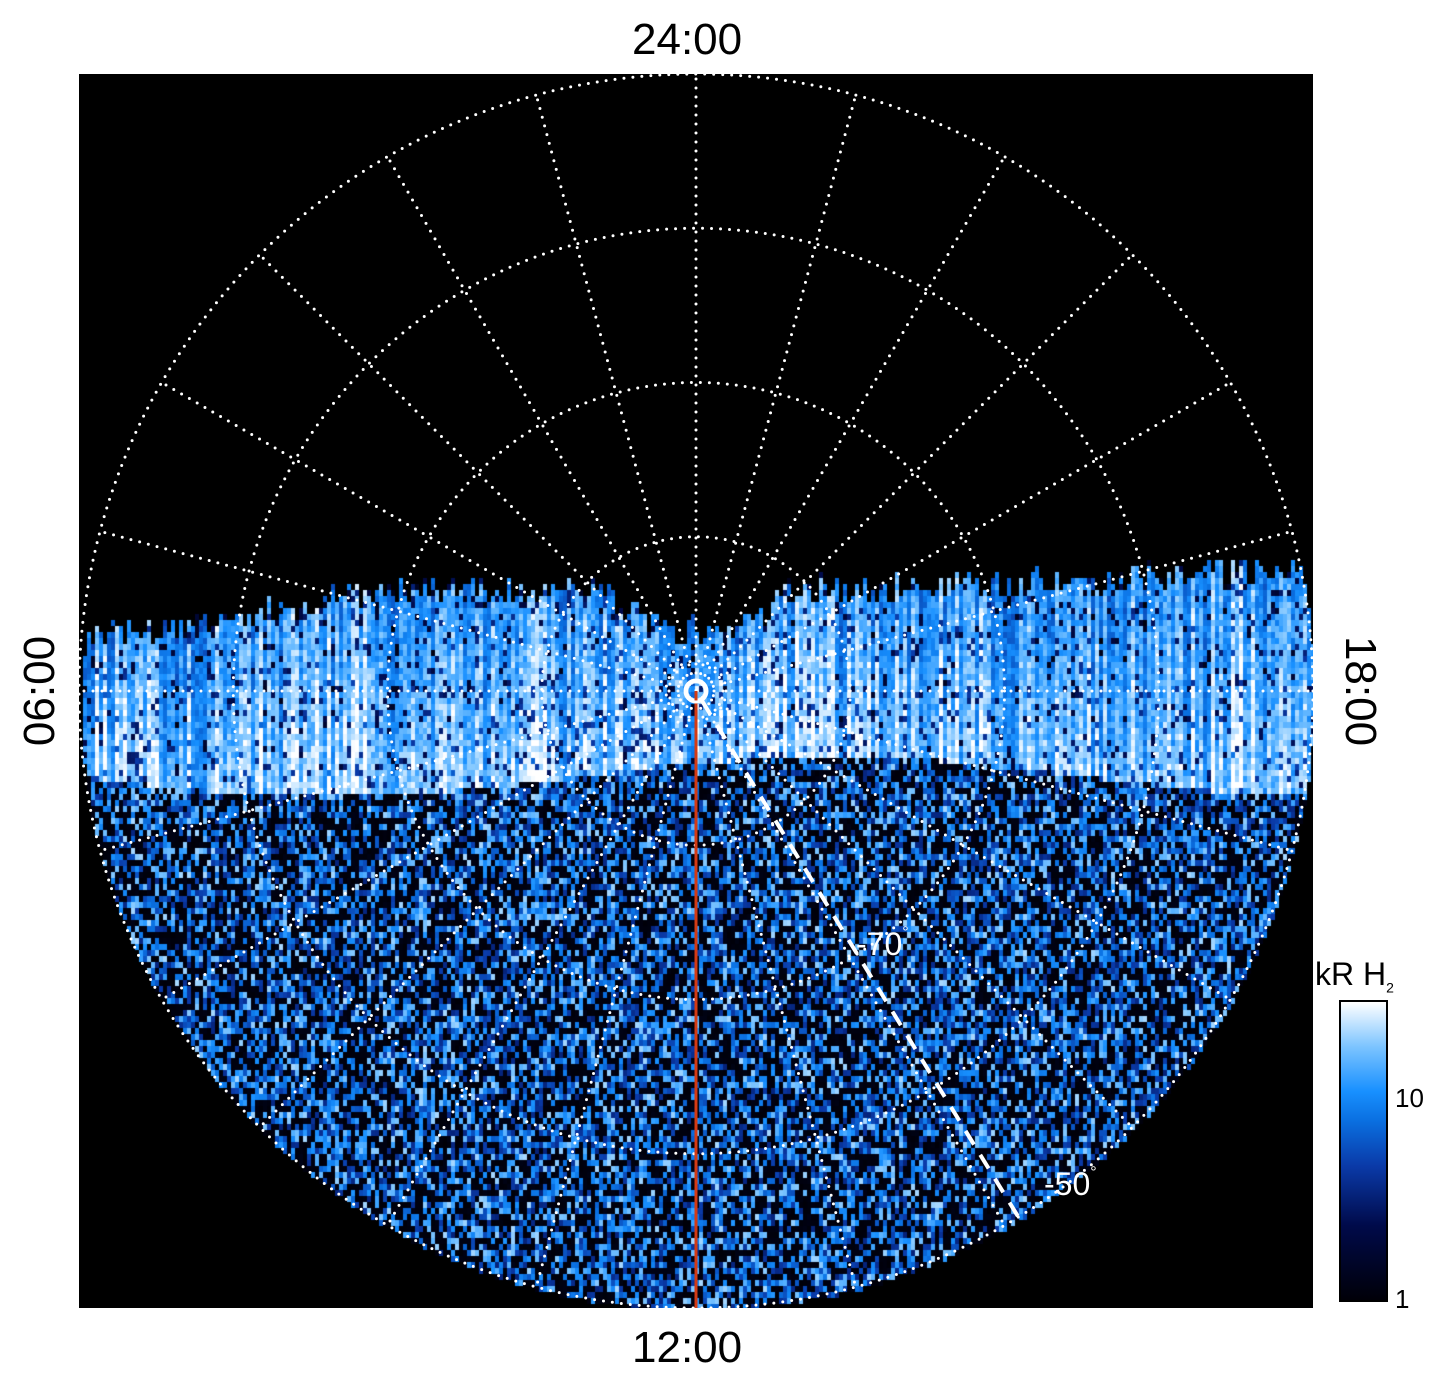 Image resolution: width=1447 pixels, height=1384 pixels. Describe the element at coordinates (1409, 1098) in the screenshot. I see `colorbar-tick-10: 10` at that location.